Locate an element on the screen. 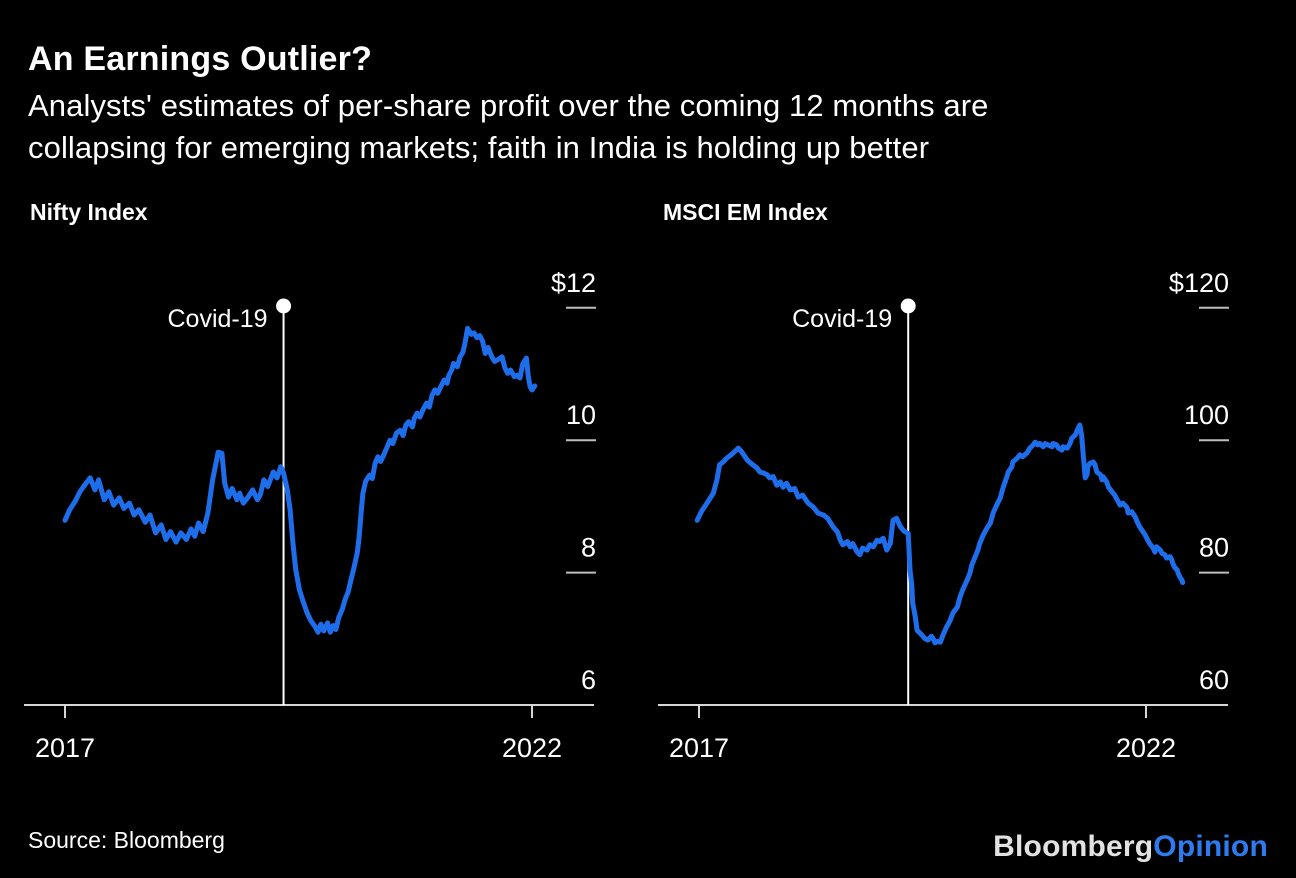  bloomberg-opinion-logo: BloombergOpinion is located at coordinates (1130, 847).